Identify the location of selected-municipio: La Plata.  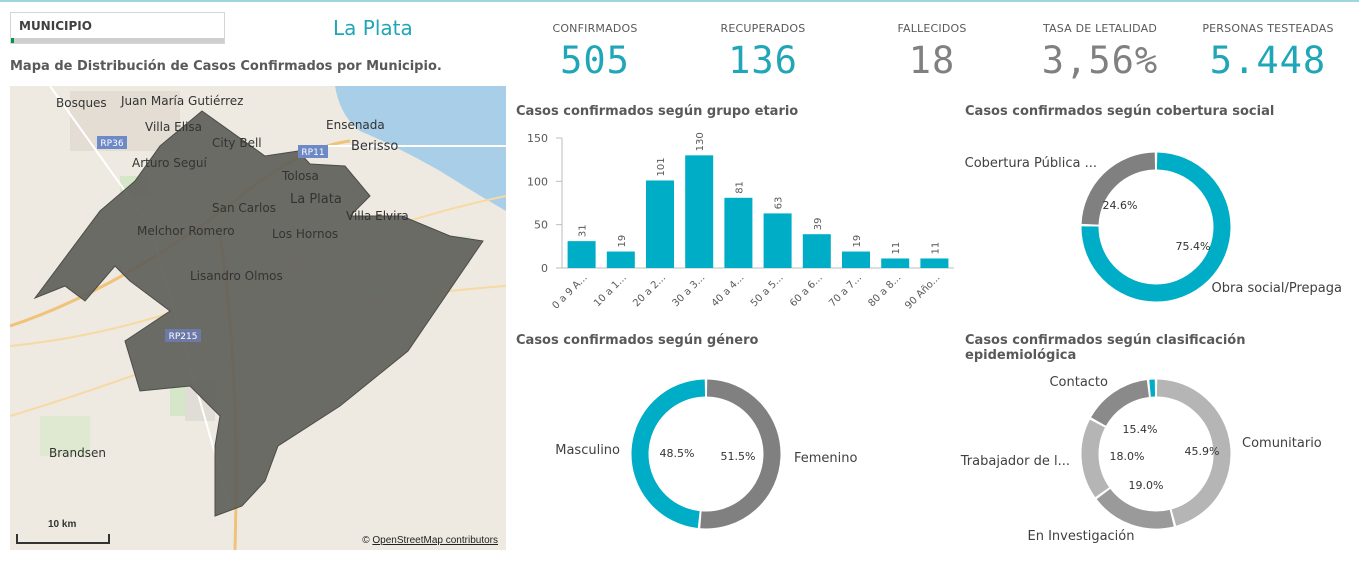
(373, 28).